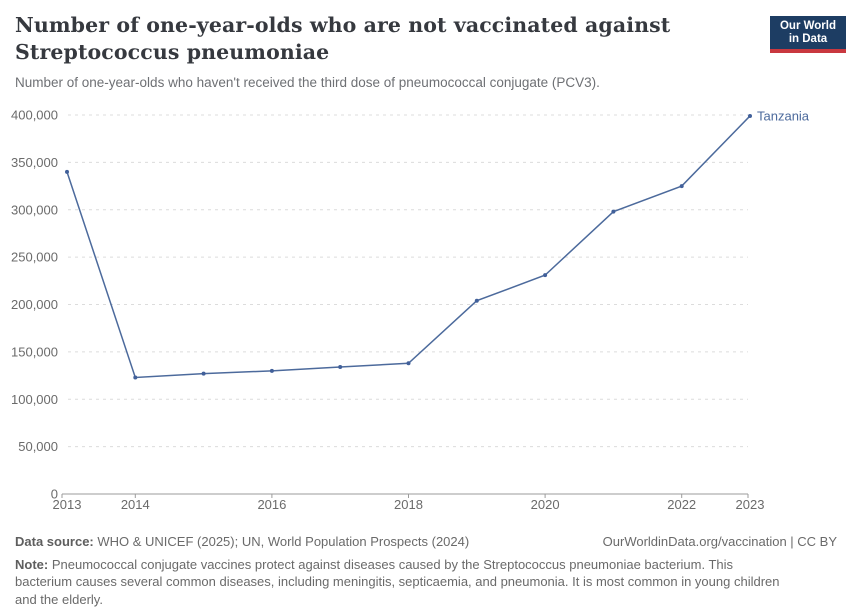 The image size is (850, 608). What do you see at coordinates (681, 504) in the screenshot?
I see `x-axis-tick-label: 2022` at bounding box center [681, 504].